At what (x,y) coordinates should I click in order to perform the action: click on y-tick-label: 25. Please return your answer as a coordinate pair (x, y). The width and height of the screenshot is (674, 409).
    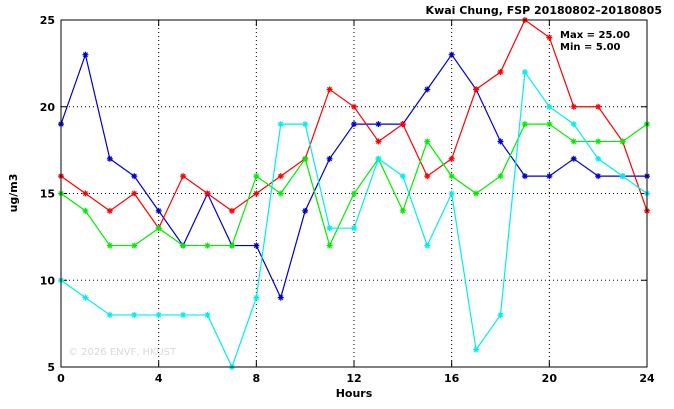
    Looking at the image, I should click on (47, 20).